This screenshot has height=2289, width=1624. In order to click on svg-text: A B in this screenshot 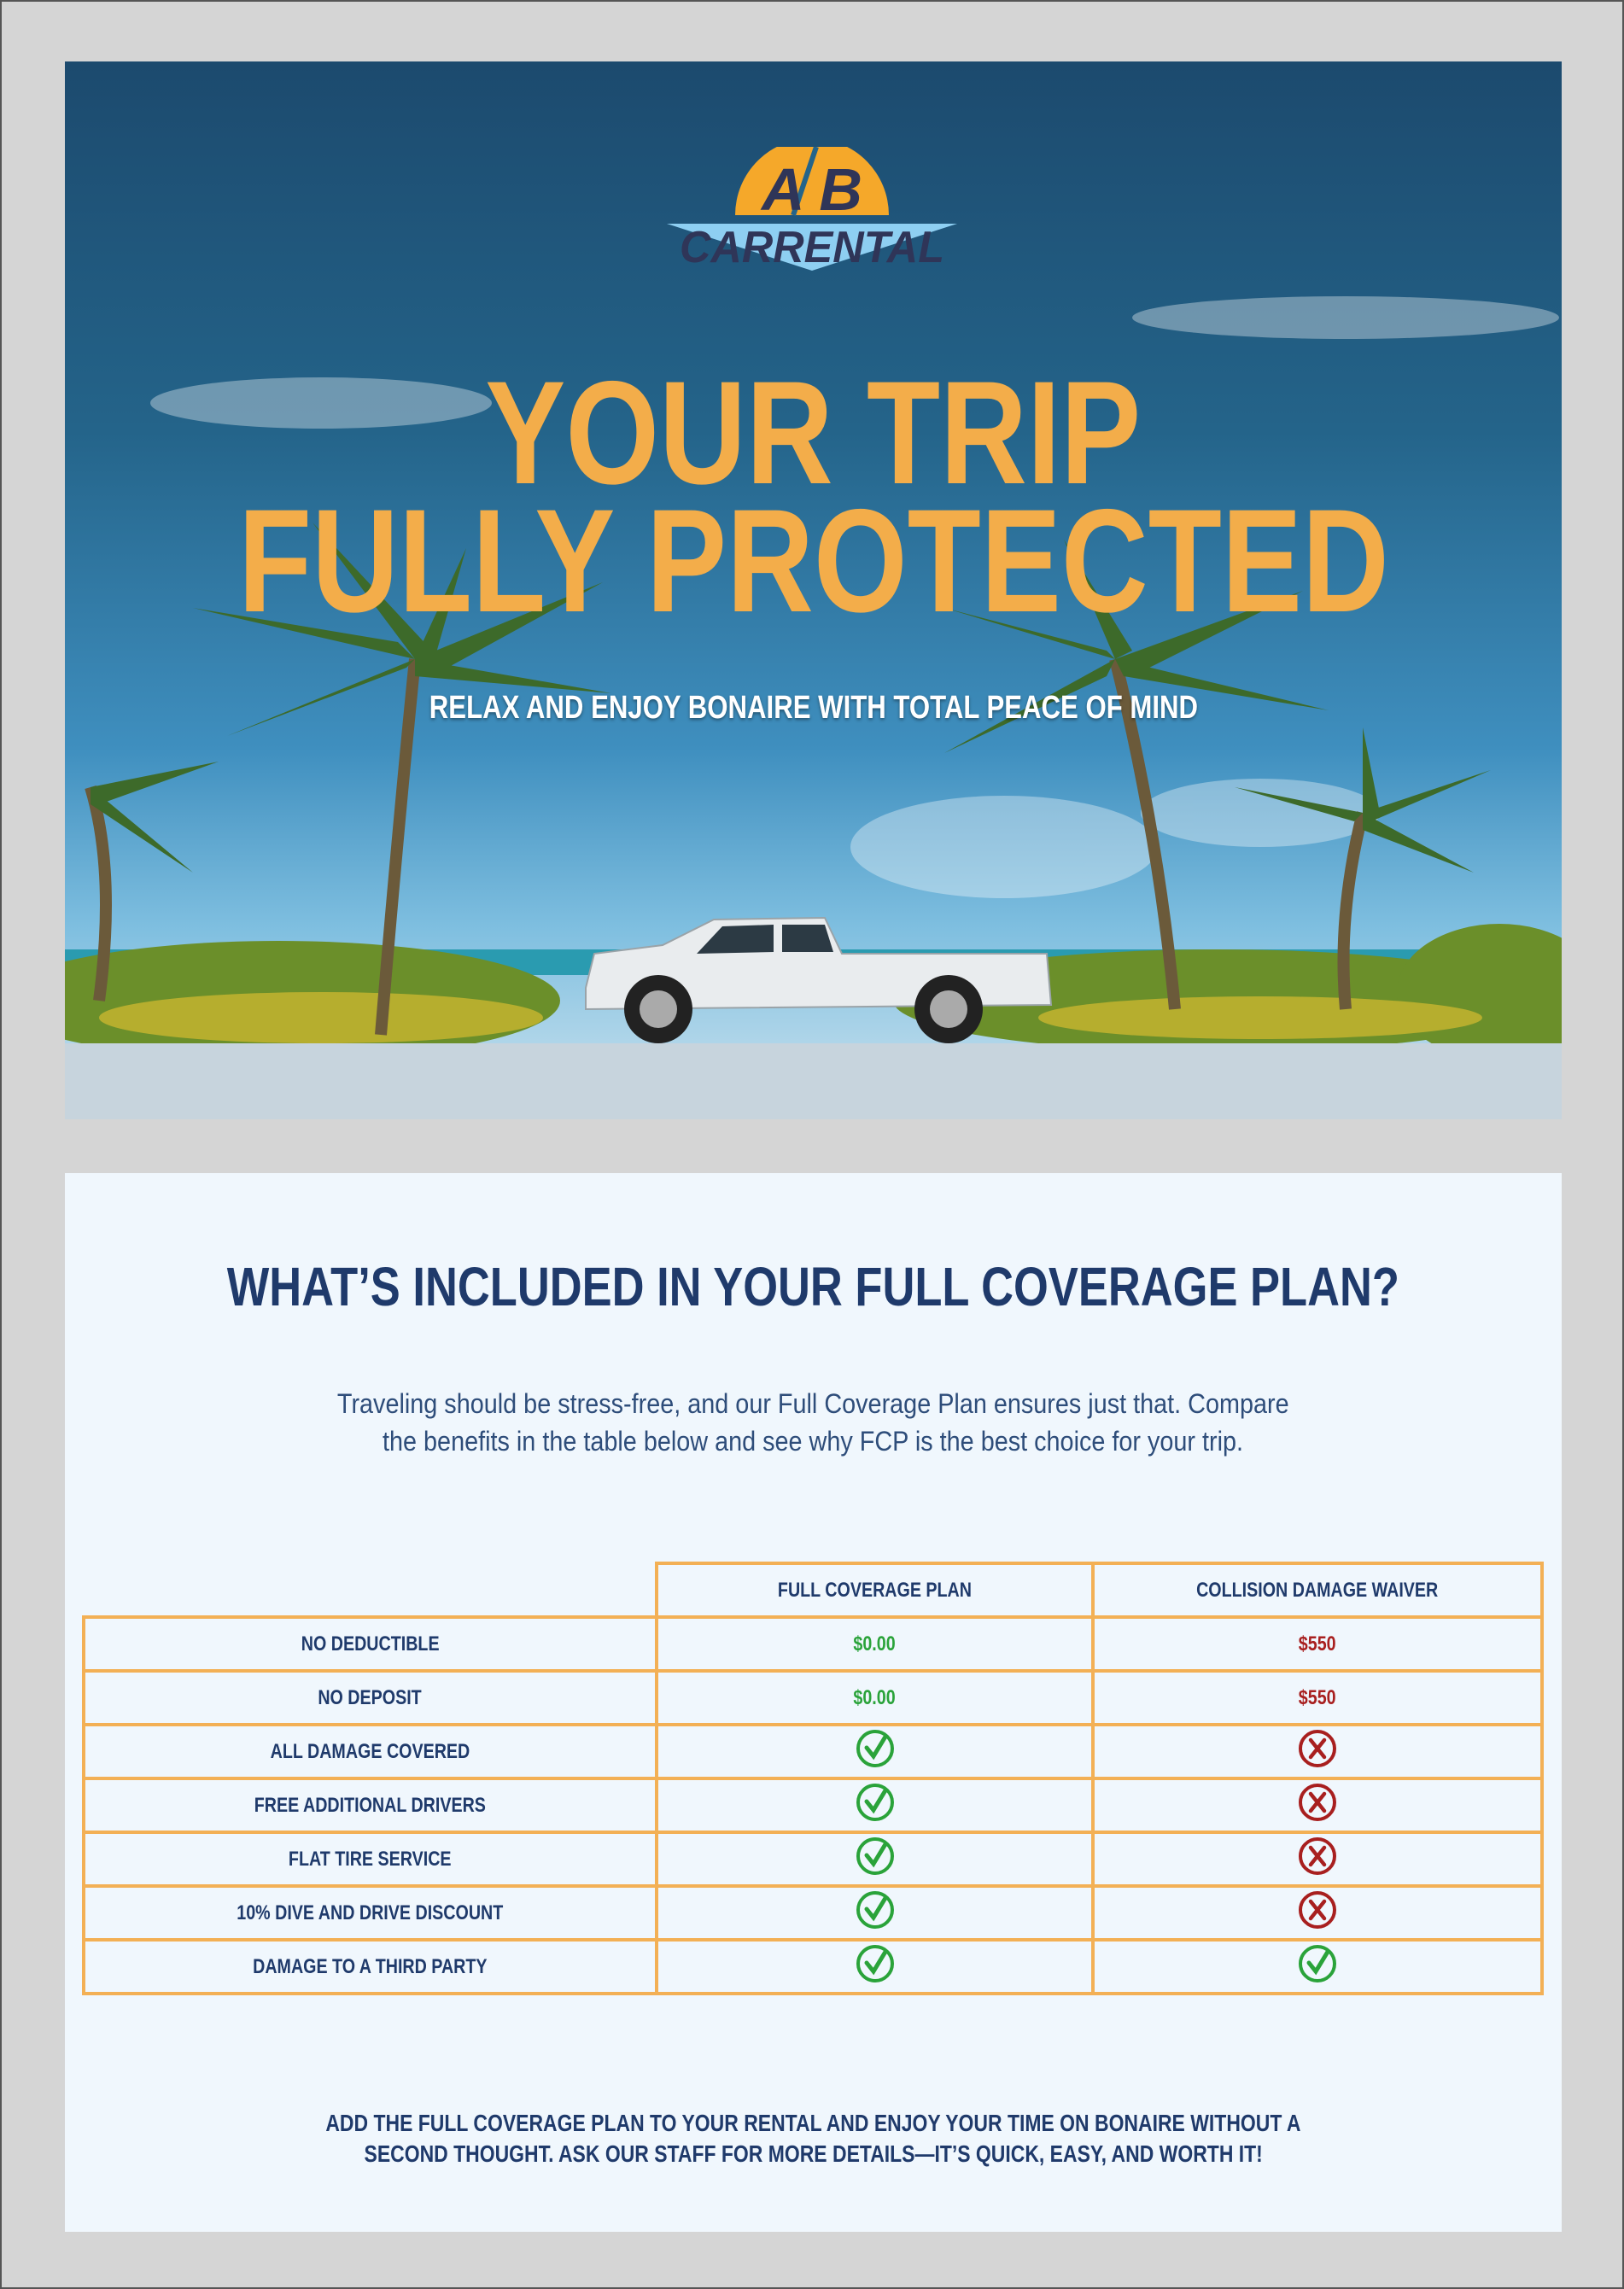, I will do `click(811, 189)`.